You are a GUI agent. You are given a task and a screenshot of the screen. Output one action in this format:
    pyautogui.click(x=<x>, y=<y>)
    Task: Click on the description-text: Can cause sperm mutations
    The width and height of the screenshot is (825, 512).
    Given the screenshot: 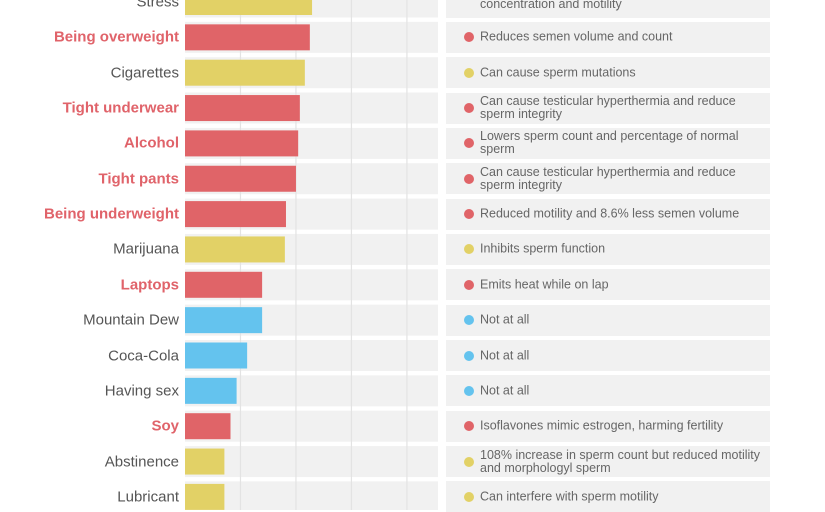 What is the action you would take?
    pyautogui.click(x=558, y=72)
    